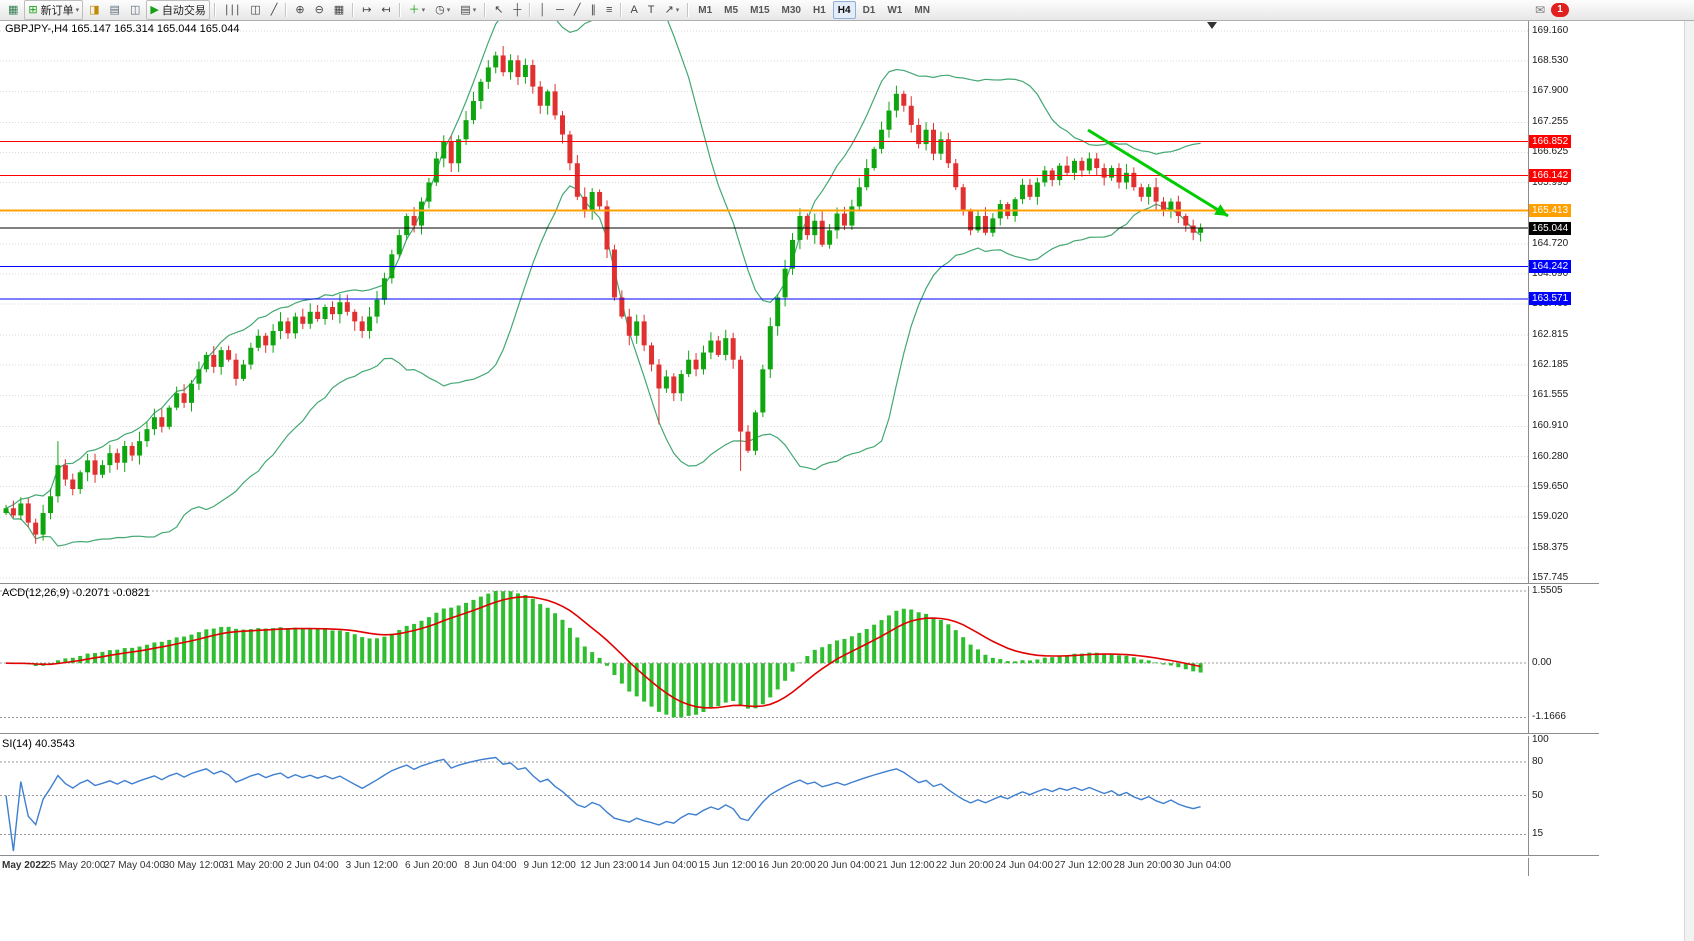 The height and width of the screenshot is (941, 1694). What do you see at coordinates (94, 10) in the screenshot?
I see `chart-profiles-button: ◨` at bounding box center [94, 10].